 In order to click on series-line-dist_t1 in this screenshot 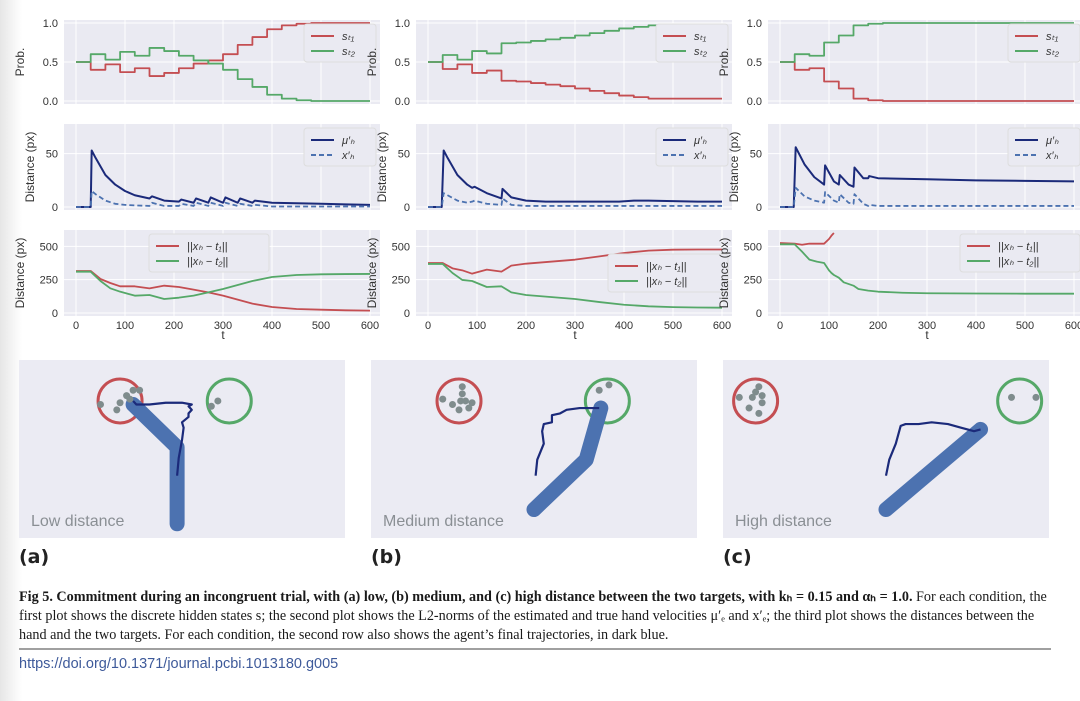, I will do `click(223, 291)`.